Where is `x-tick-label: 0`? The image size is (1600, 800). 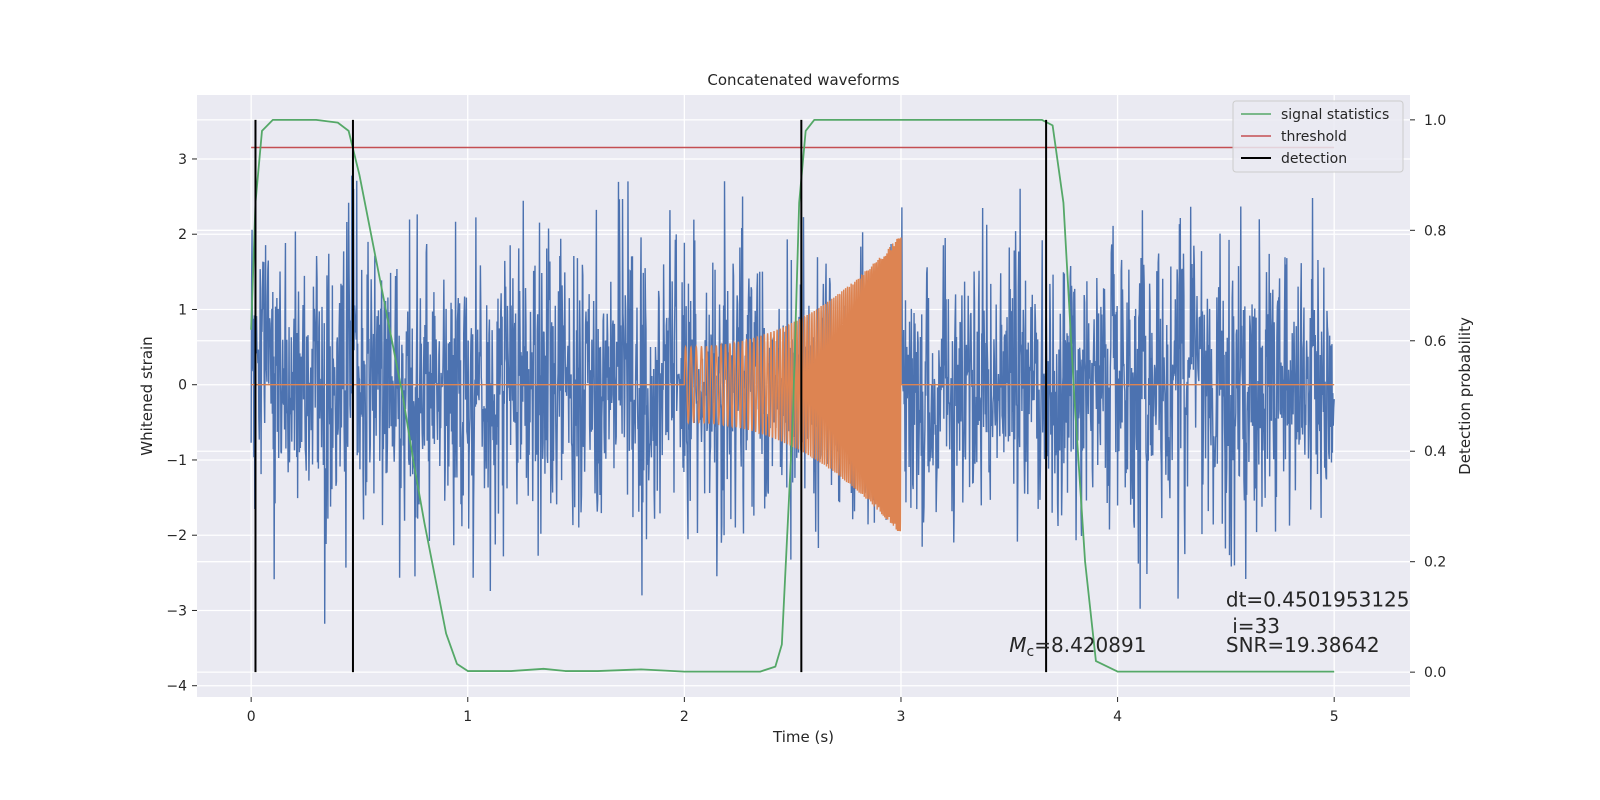 x-tick-label: 0 is located at coordinates (251, 717).